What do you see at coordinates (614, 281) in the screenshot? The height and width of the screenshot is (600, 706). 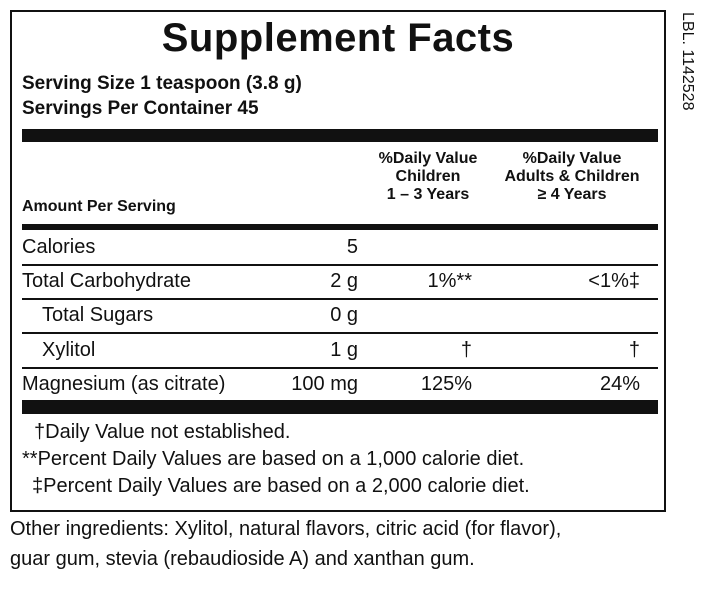 I see `dv-adults: <1%‡` at bounding box center [614, 281].